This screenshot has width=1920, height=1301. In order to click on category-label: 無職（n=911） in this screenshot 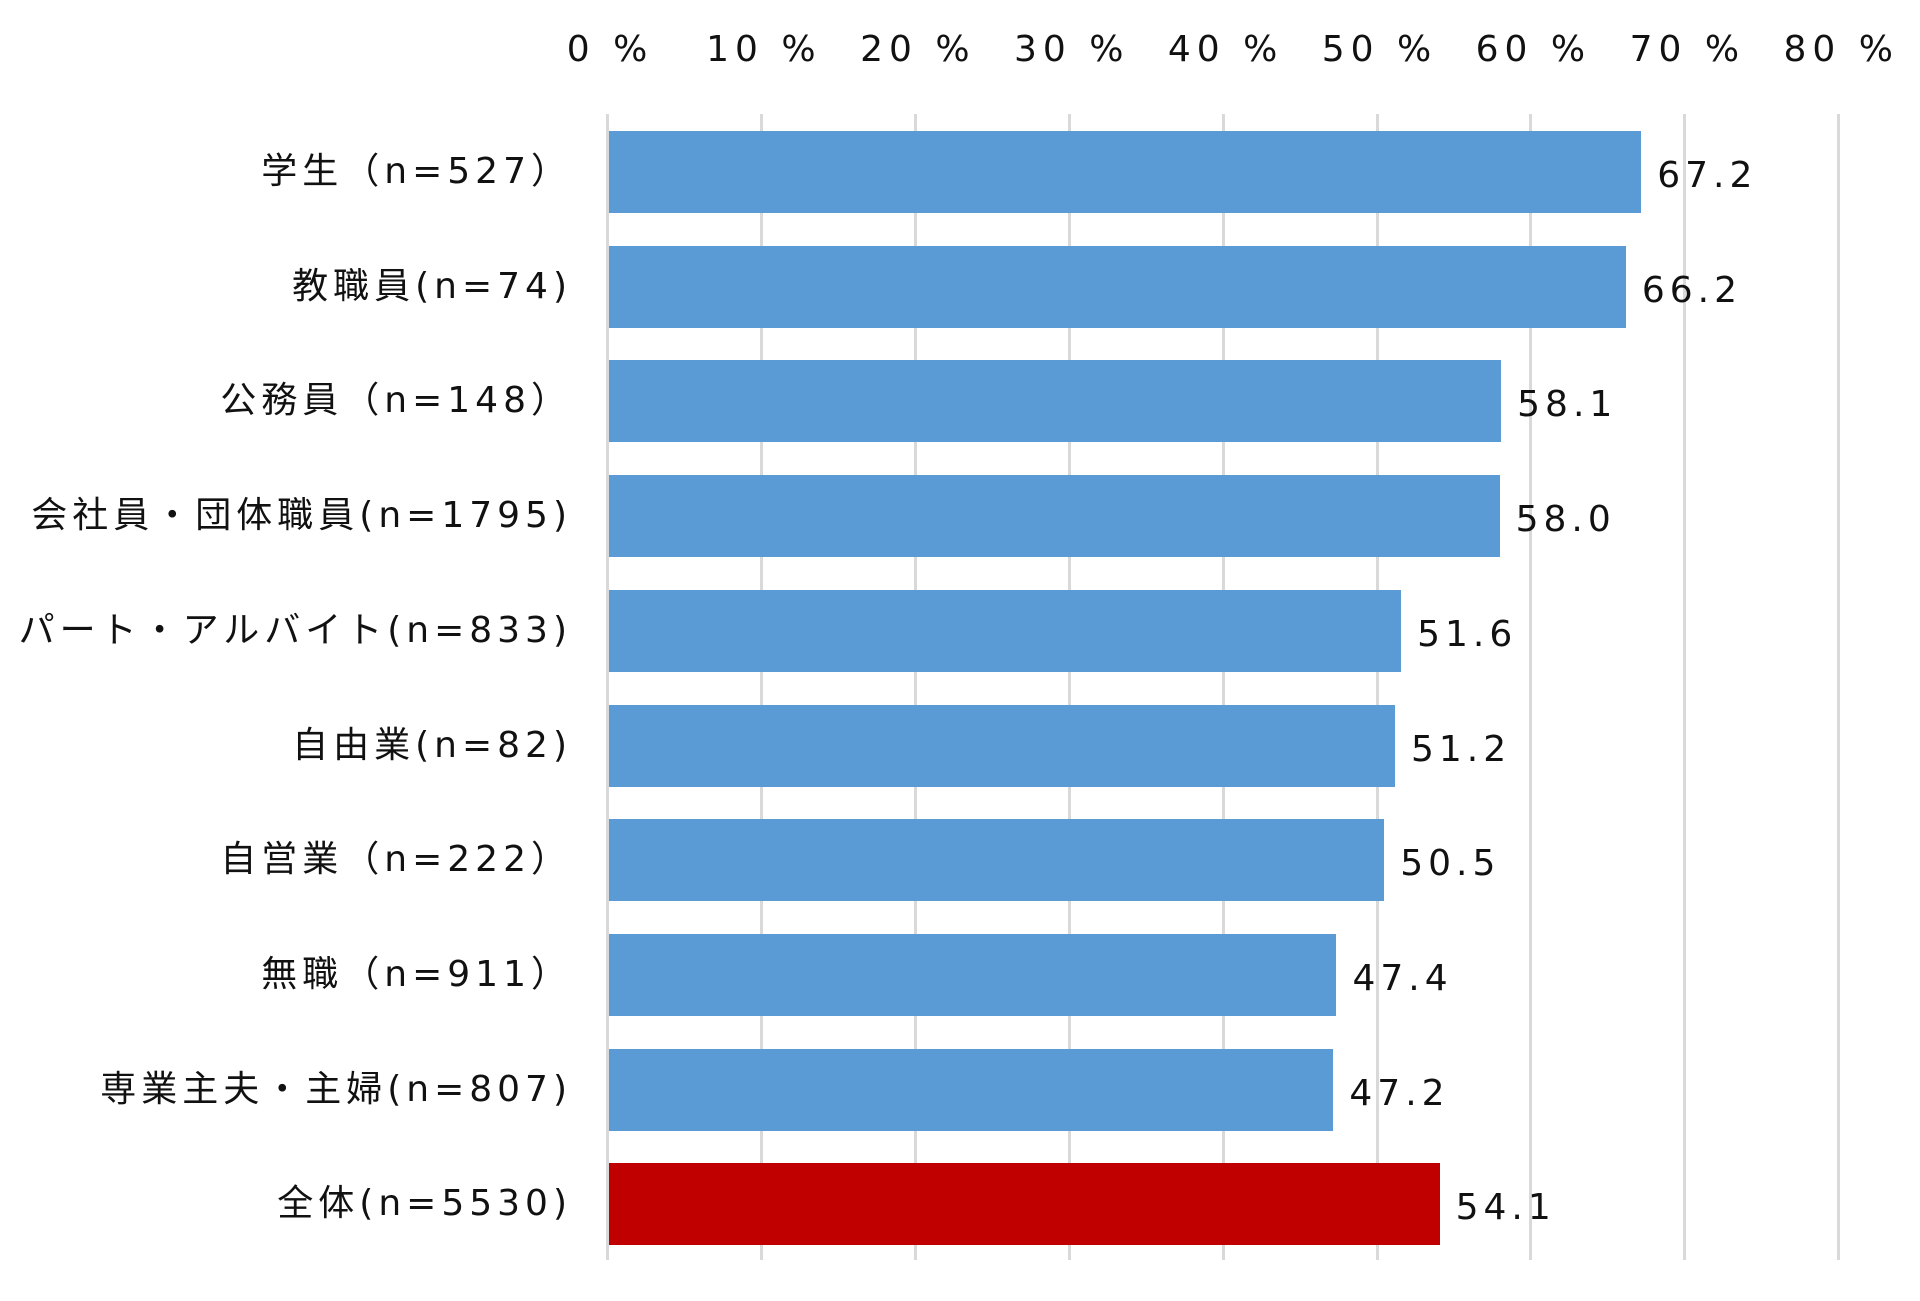, I will do `click(416, 974)`.